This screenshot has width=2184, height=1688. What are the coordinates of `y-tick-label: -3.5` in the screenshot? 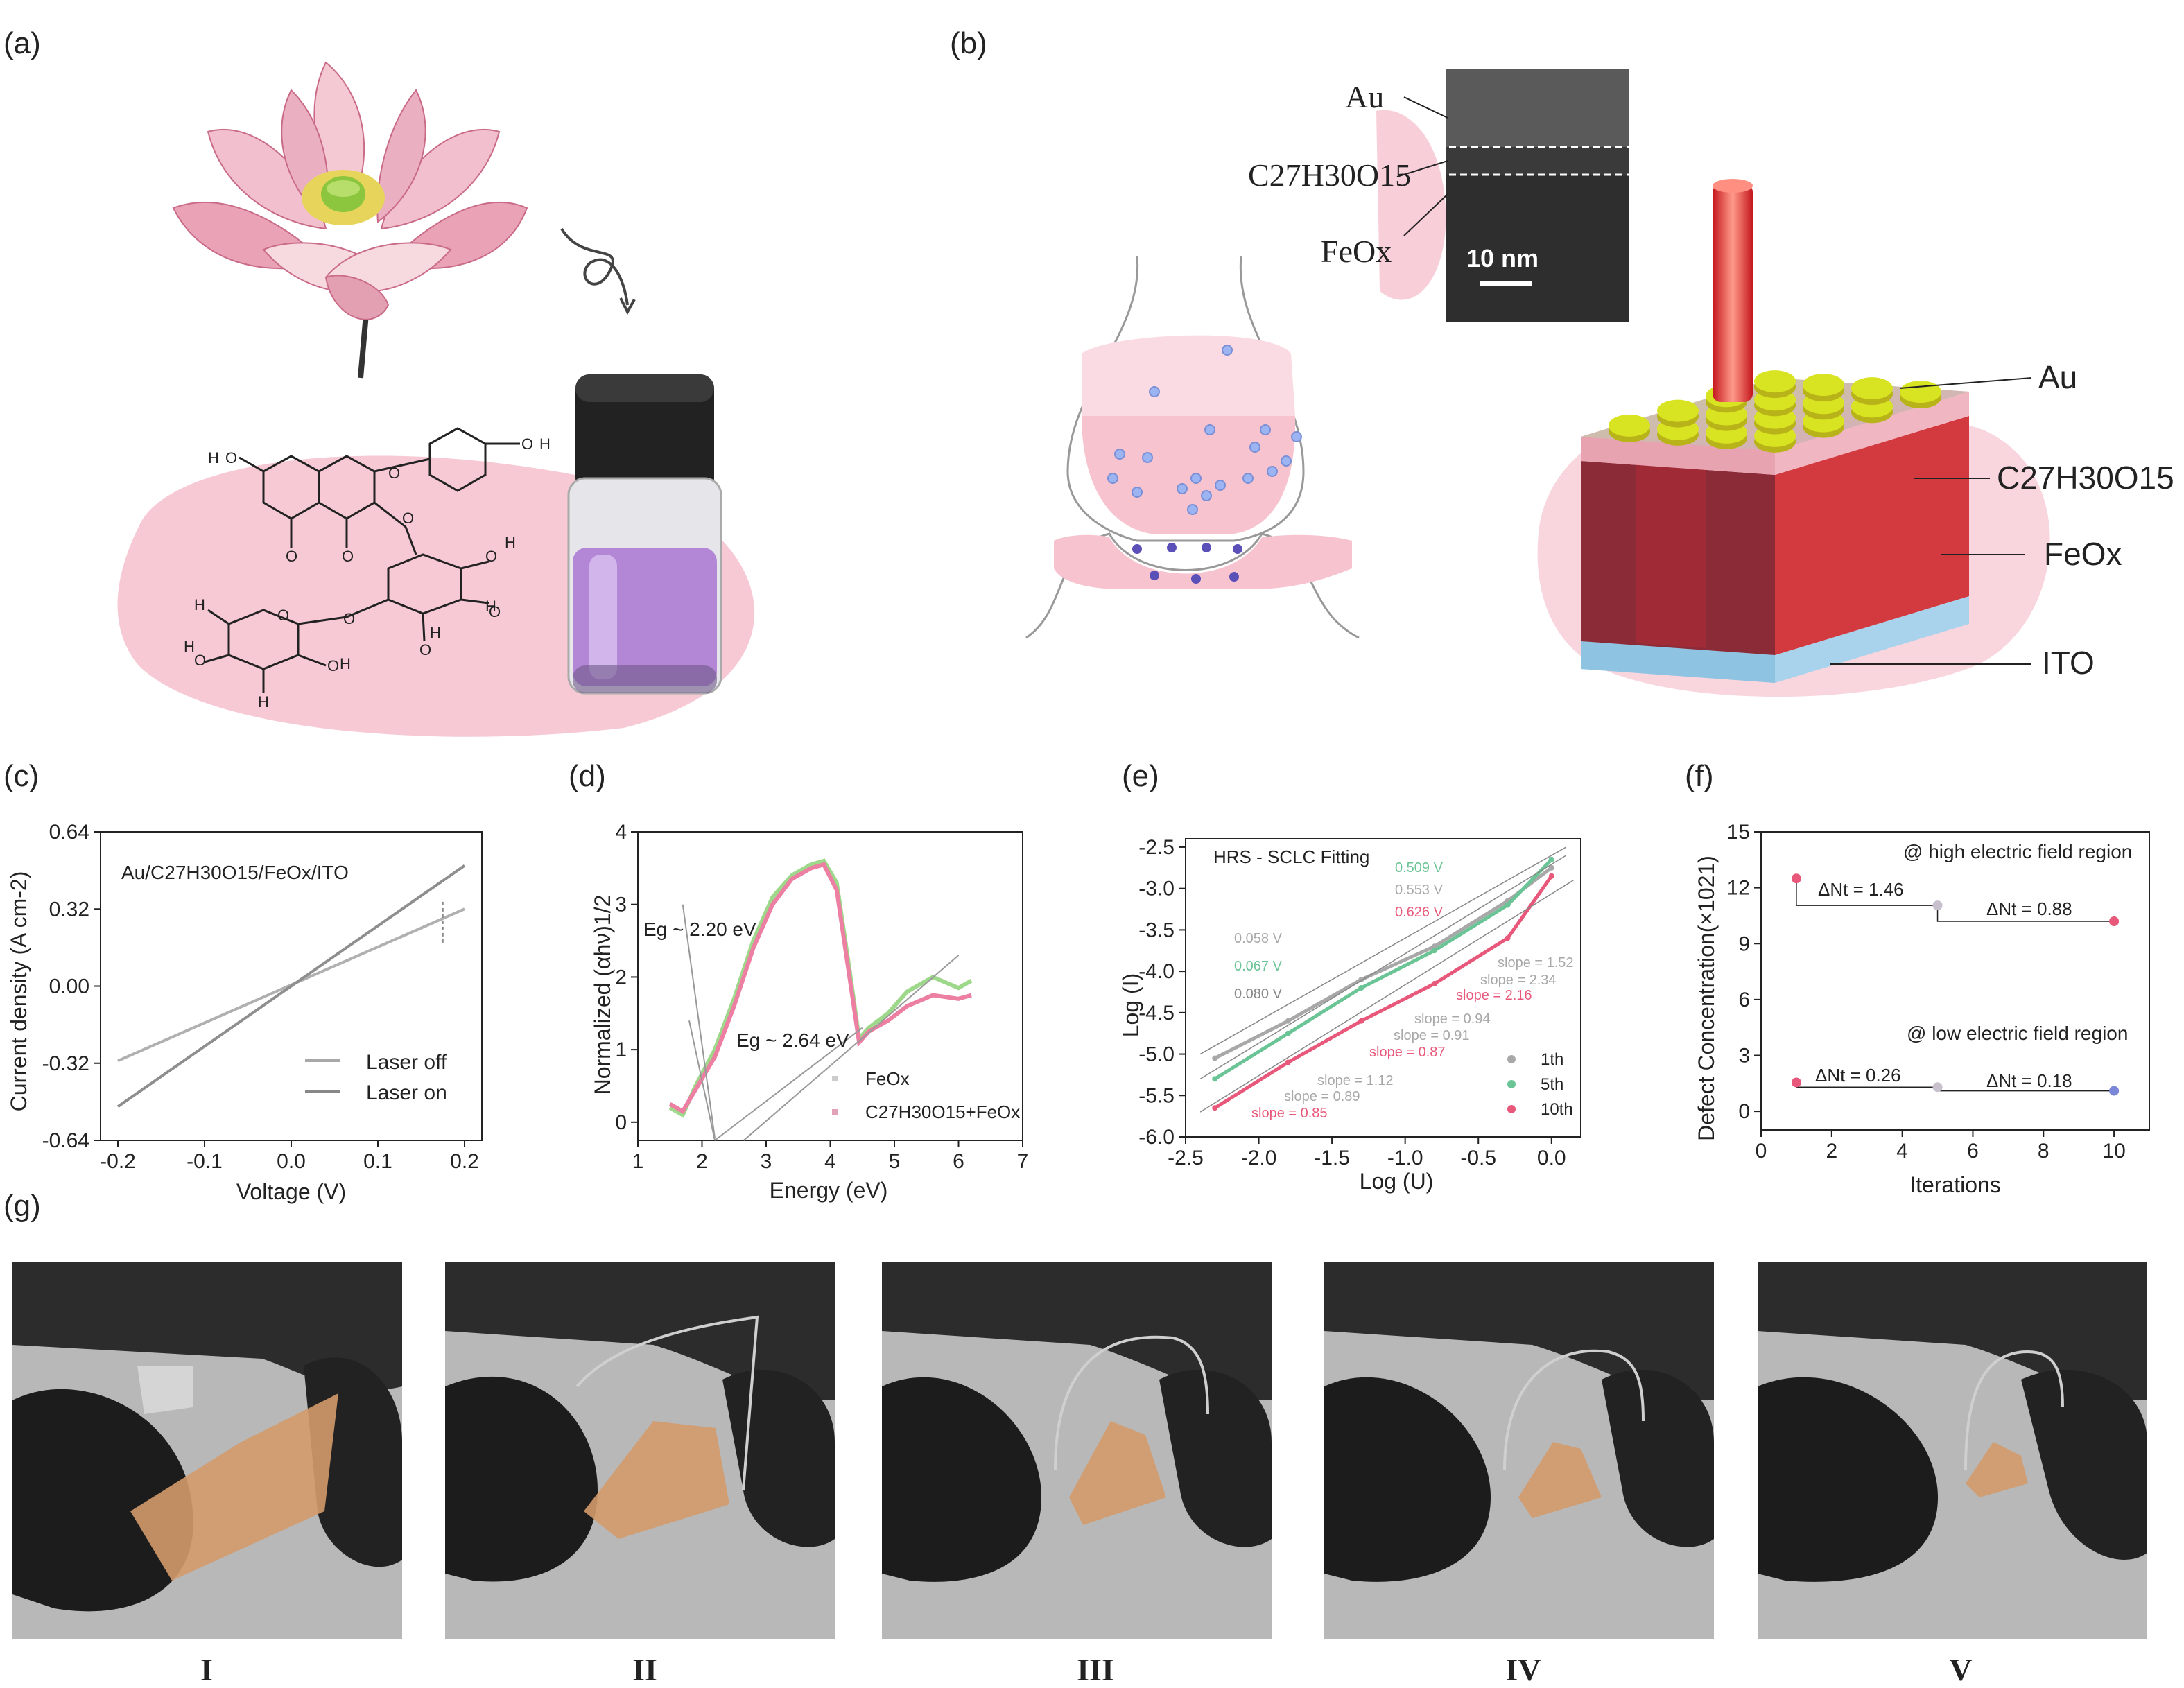 It's located at (1156, 930).